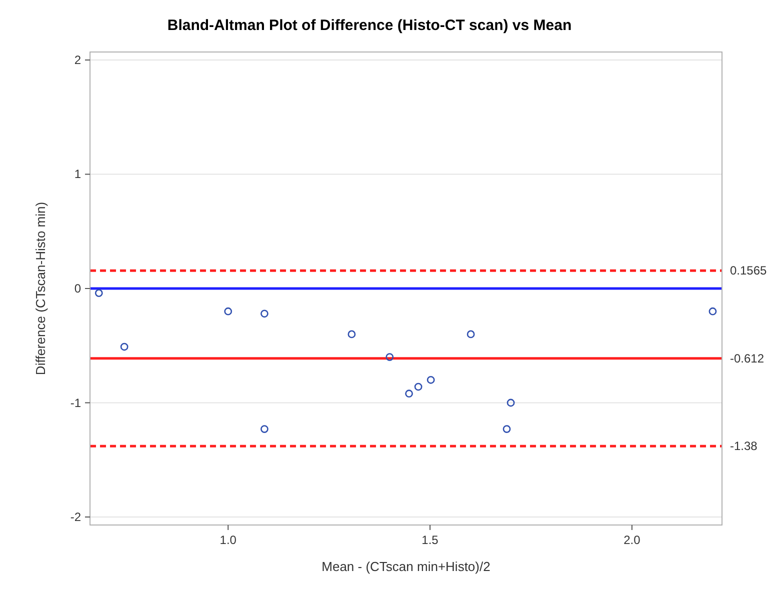 The width and height of the screenshot is (779, 590). I want to click on ref-line-label: 0.1565, so click(749, 271).